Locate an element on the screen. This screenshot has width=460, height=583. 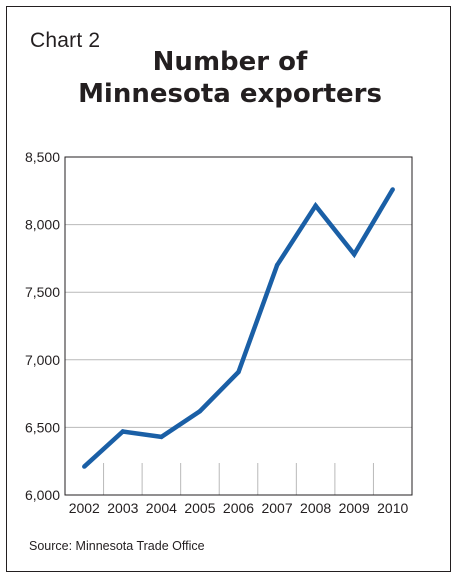
x-tick-label: 2006 is located at coordinates (238, 508).